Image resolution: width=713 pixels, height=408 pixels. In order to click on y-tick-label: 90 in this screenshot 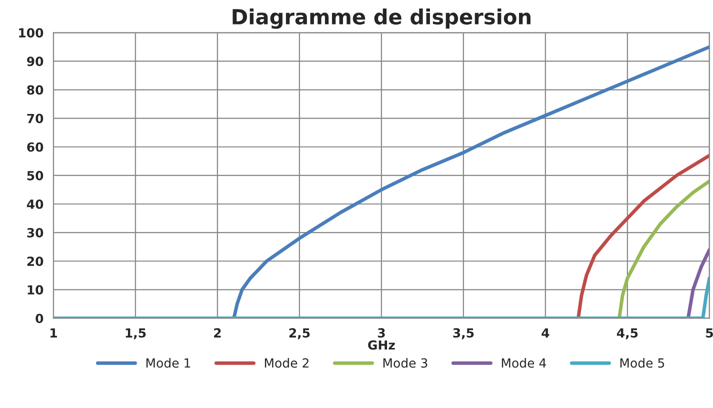, I will do `click(35, 61)`.